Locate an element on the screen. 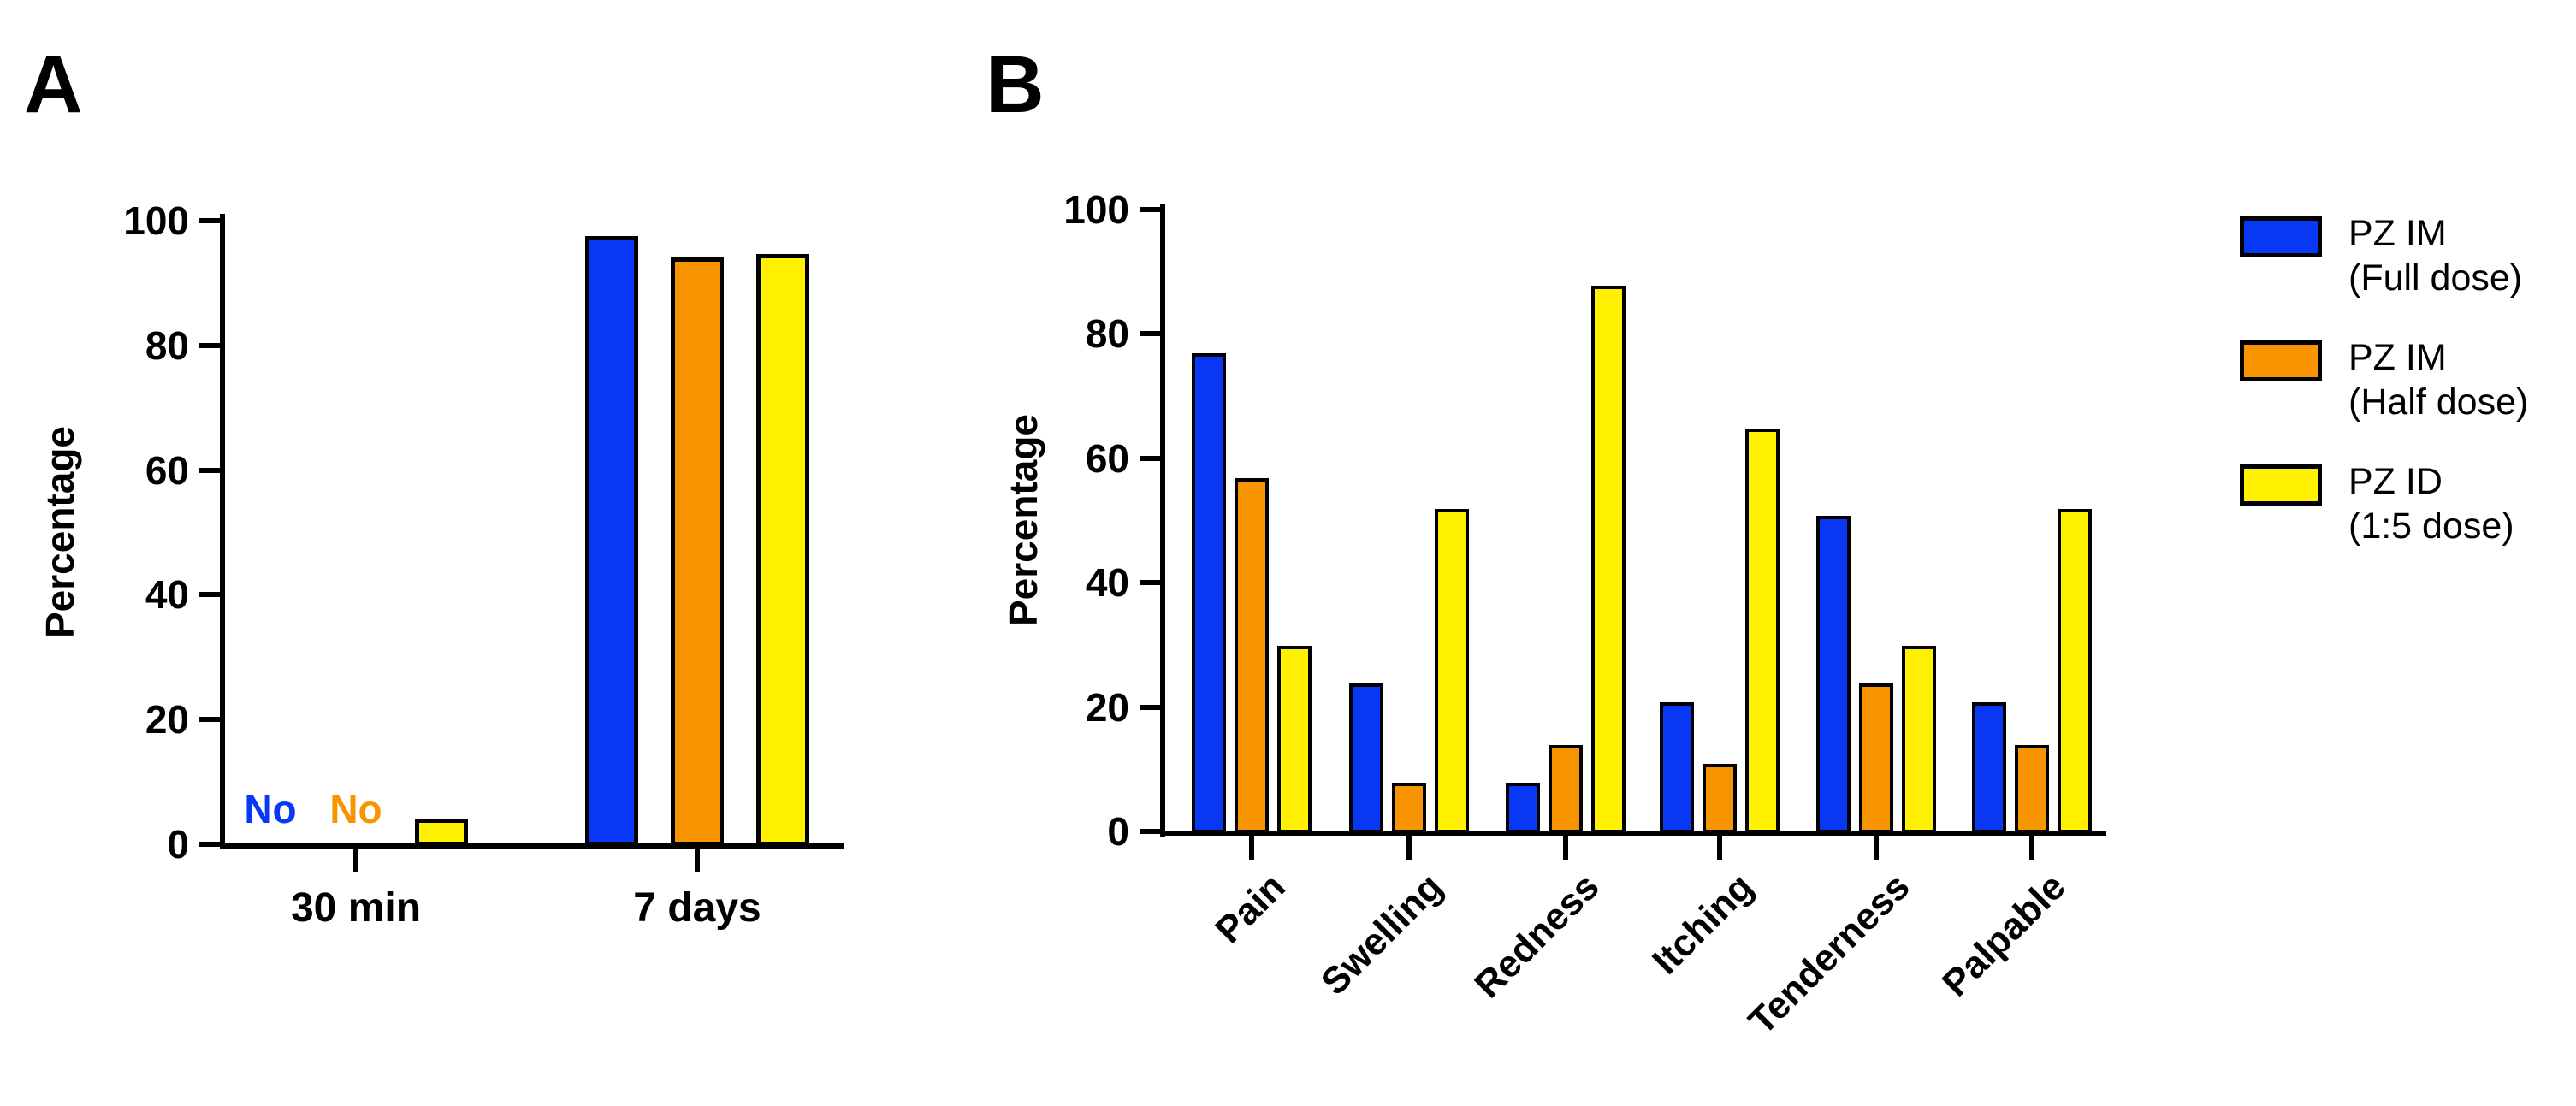 The width and height of the screenshot is (2576, 1106). bar-B-tenderness-orange is located at coordinates (1876, 758).